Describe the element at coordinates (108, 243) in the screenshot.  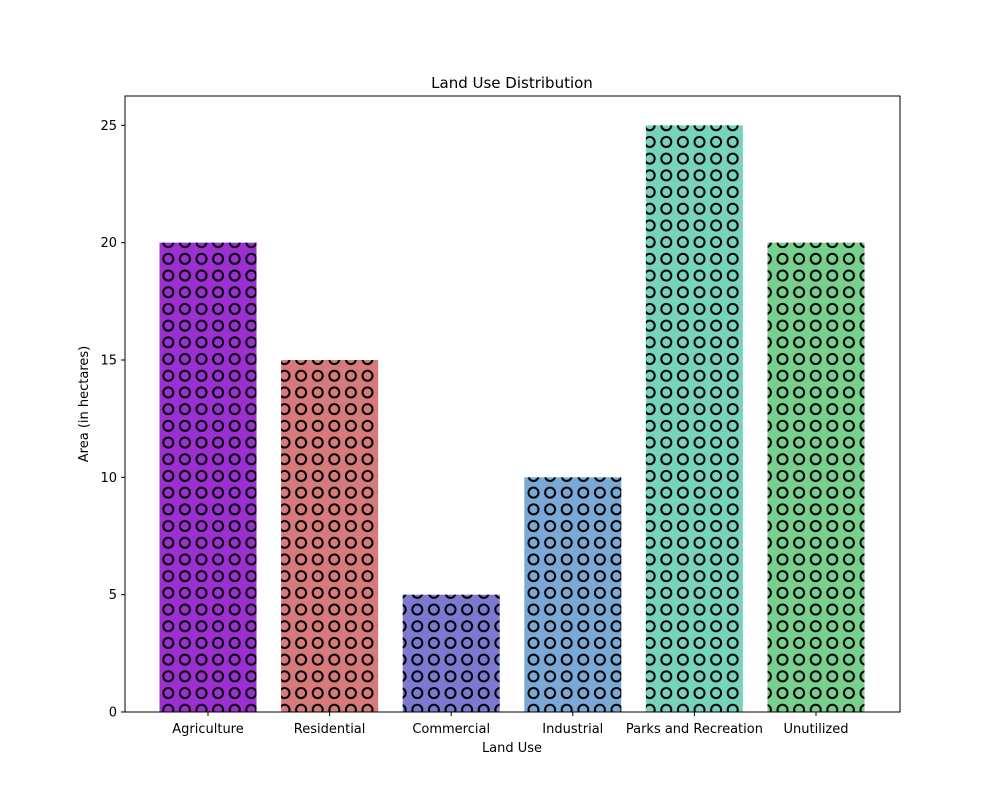
I see `y-tick-label: 20` at that location.